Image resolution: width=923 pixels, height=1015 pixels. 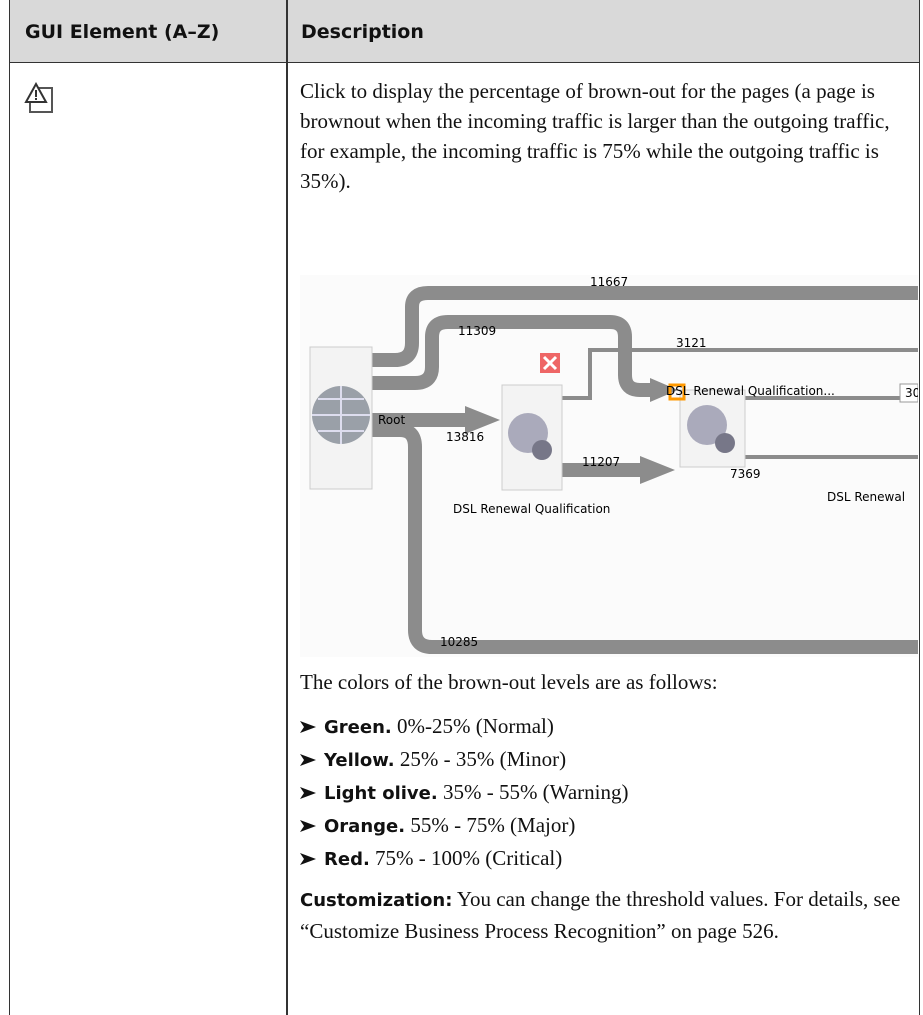 I want to click on diagram-label: 3121, so click(x=691, y=343).